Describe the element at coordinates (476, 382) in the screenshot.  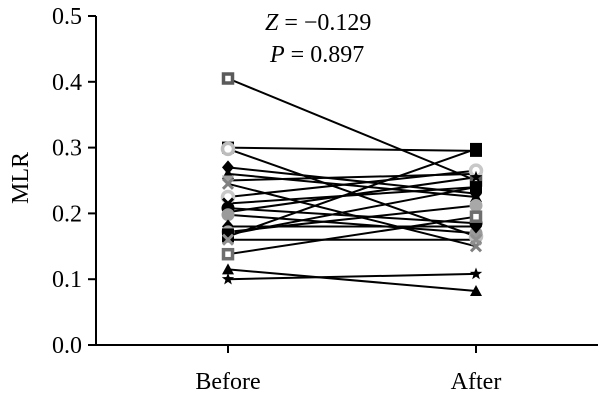
I see `x-tick-label: After` at that location.